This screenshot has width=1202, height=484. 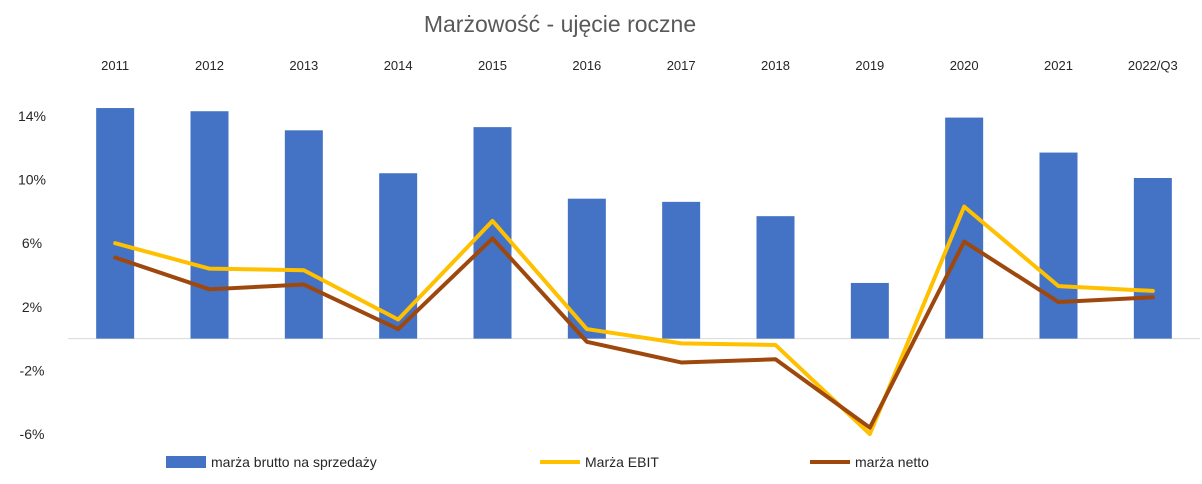 I want to click on category-label: 2017, so click(x=681, y=65).